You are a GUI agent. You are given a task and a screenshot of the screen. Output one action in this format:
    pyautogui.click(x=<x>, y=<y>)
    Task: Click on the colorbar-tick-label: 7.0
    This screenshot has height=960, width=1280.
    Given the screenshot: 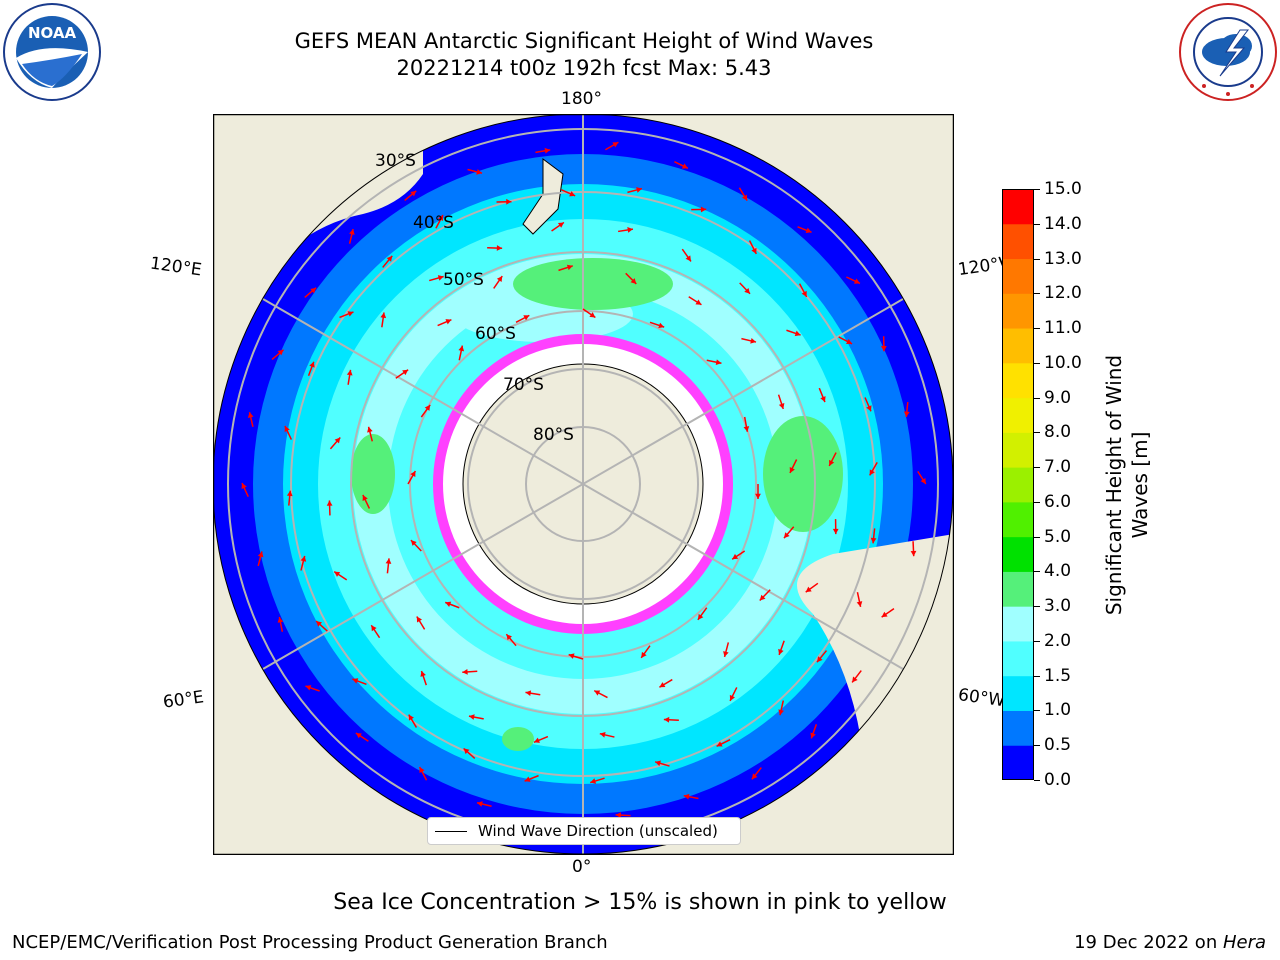 What is the action you would take?
    pyautogui.click(x=1058, y=467)
    